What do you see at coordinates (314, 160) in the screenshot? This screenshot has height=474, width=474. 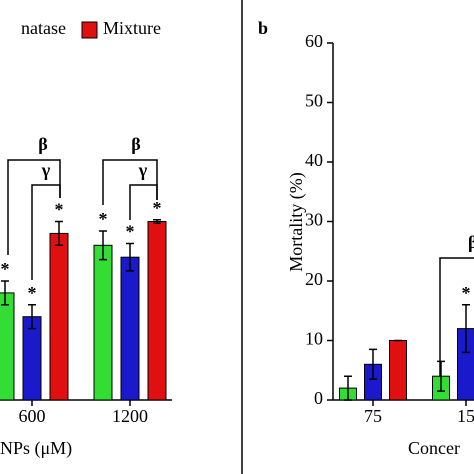 I see `y-tick-label: 40` at bounding box center [314, 160].